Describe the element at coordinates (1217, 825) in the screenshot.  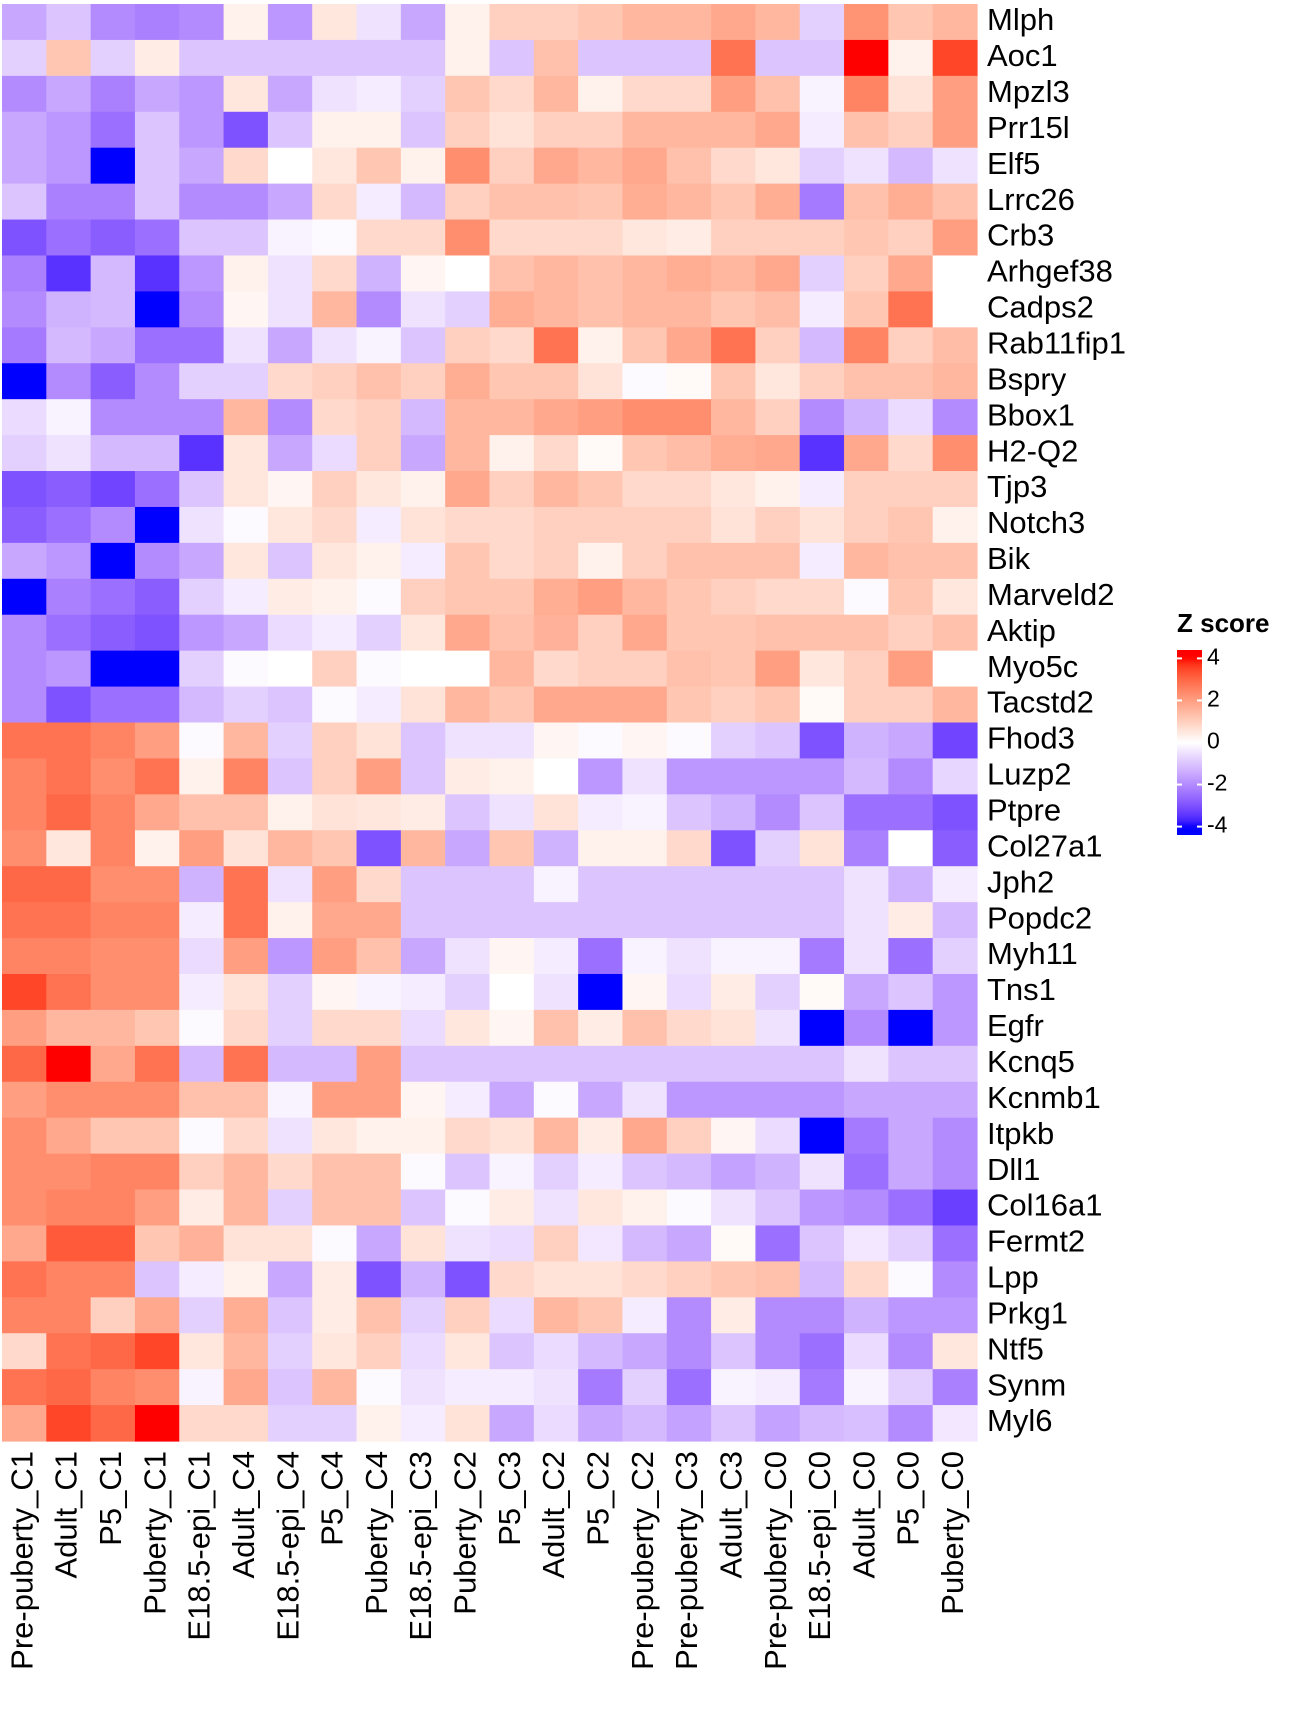
I see `legend-tick-label: -4` at that location.